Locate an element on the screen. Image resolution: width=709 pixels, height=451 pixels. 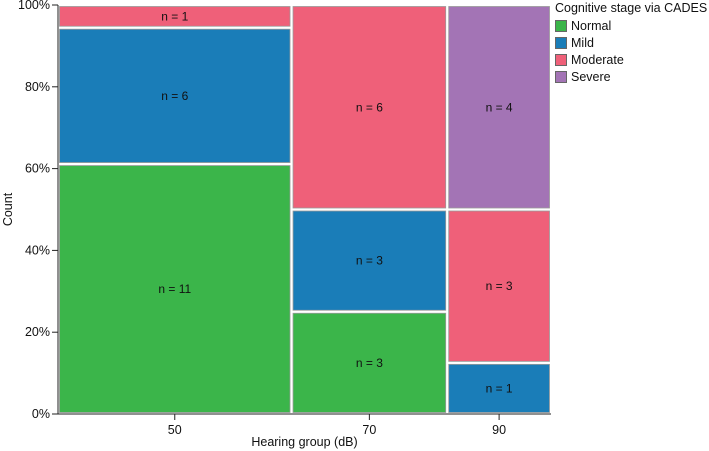
tile-label-90-severe: n = 4 is located at coordinates (499, 107).